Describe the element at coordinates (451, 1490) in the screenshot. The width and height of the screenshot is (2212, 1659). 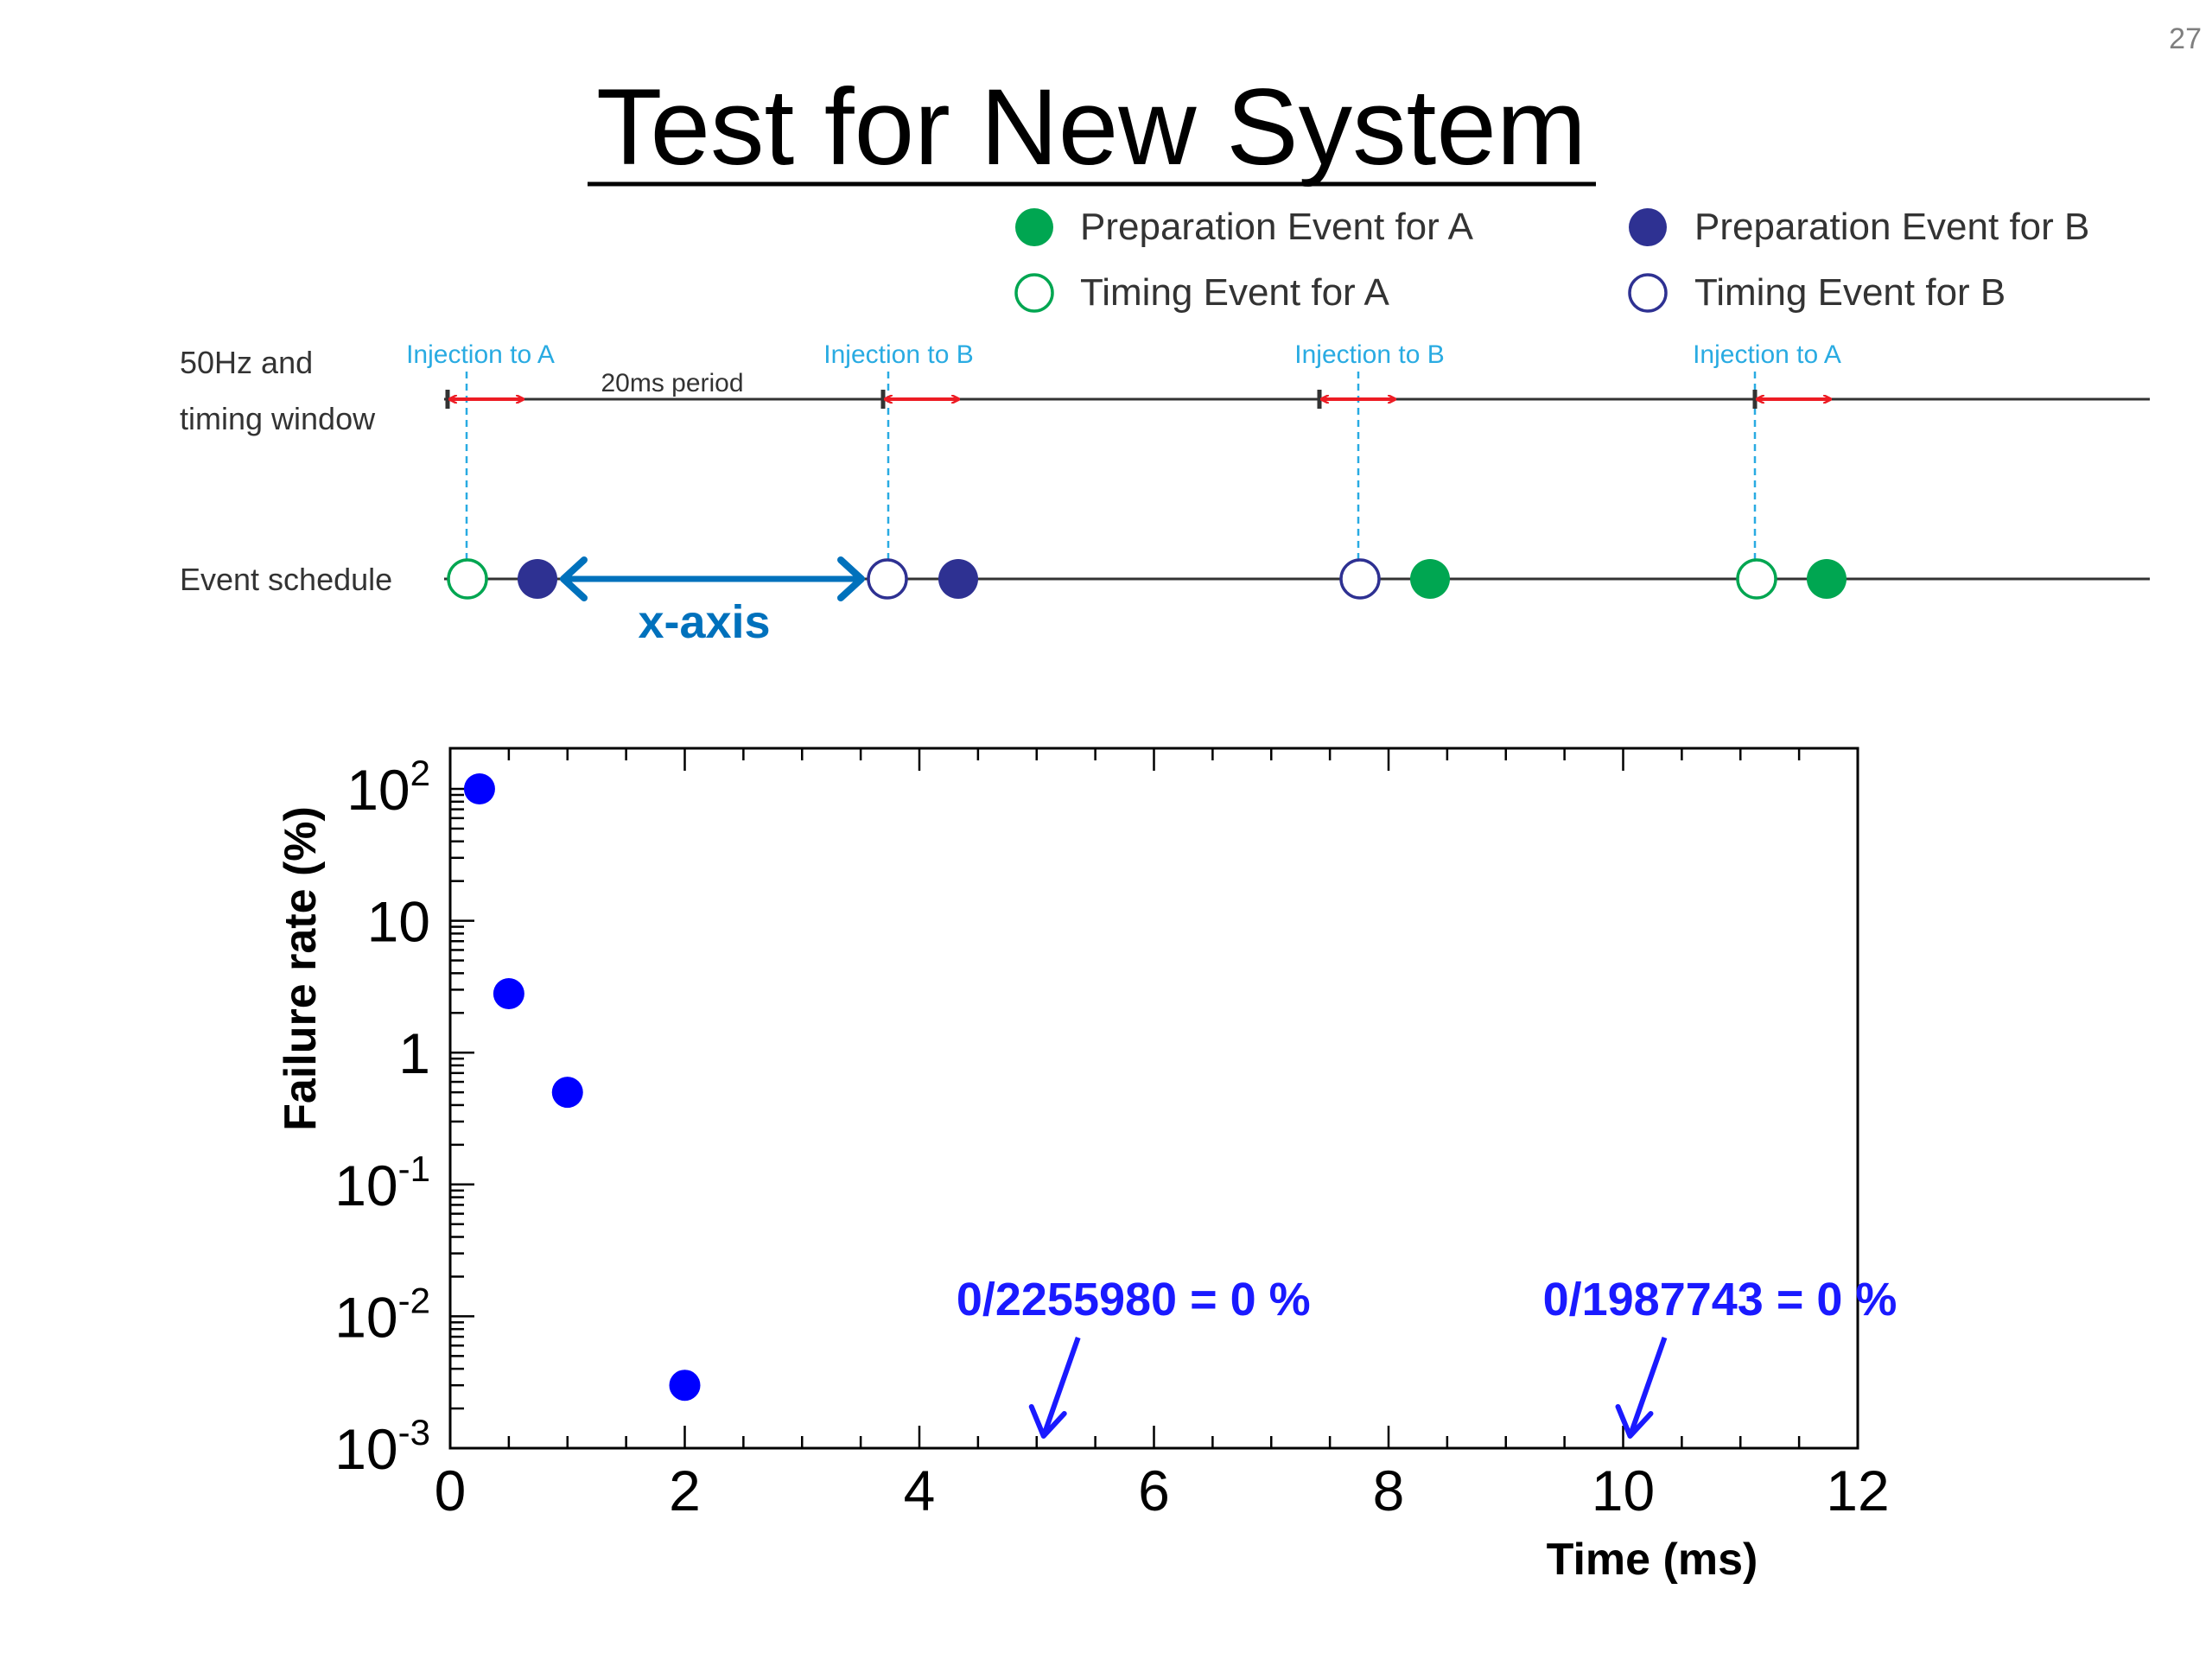
I see `x-tick-label: 0` at that location.